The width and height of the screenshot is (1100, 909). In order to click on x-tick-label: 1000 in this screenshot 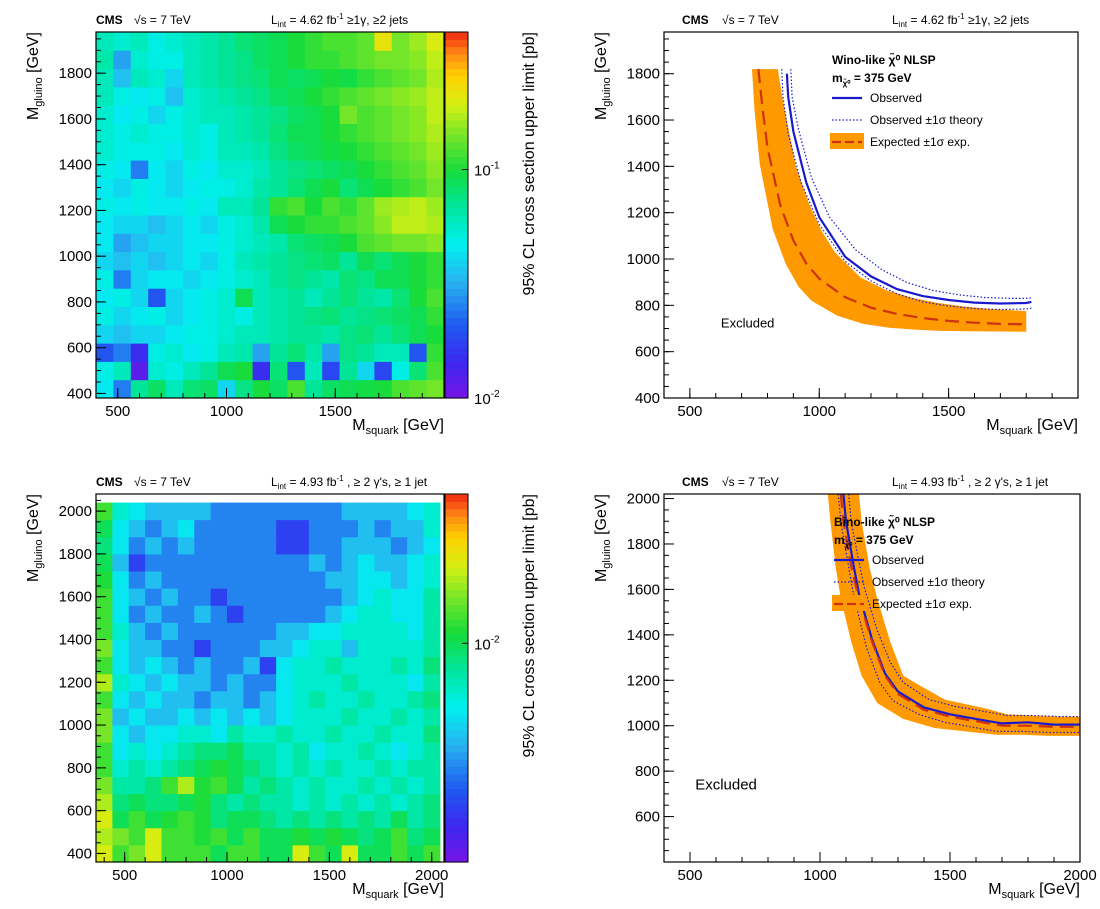, I will do `click(819, 411)`.